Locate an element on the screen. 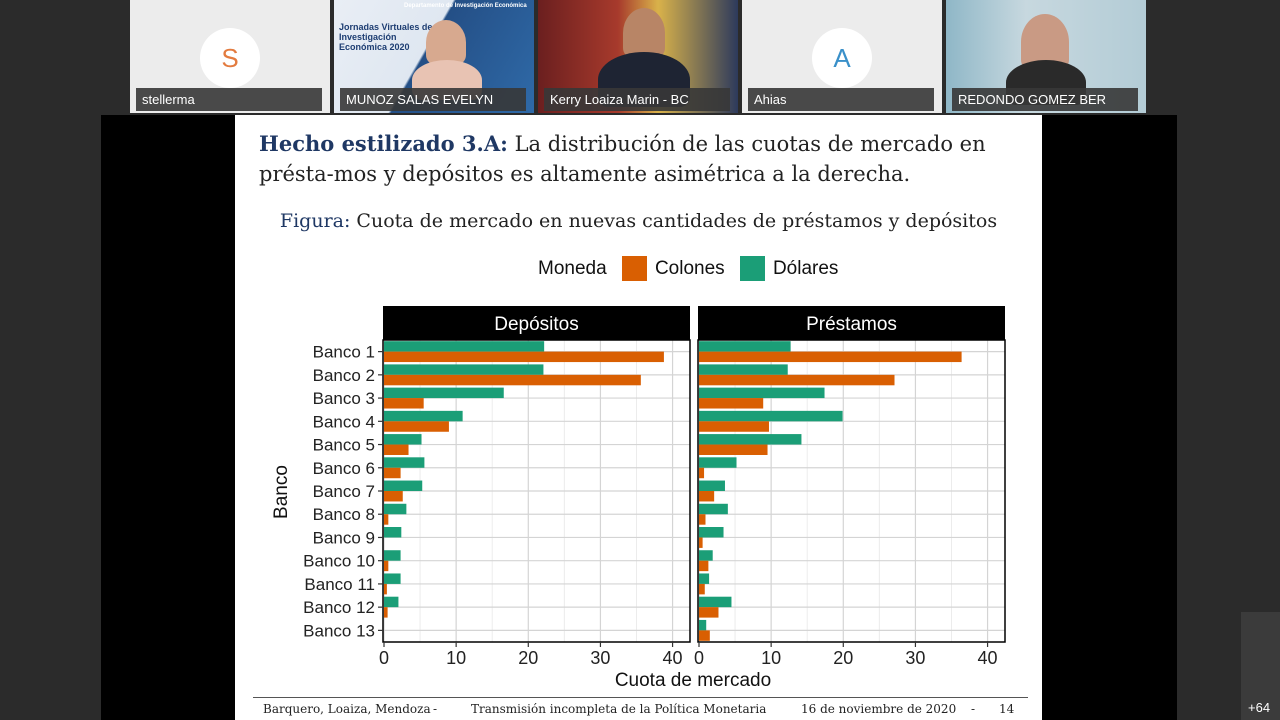 This screenshot has width=1280, height=720. participant-tile: S stellerma is located at coordinates (230, 56).